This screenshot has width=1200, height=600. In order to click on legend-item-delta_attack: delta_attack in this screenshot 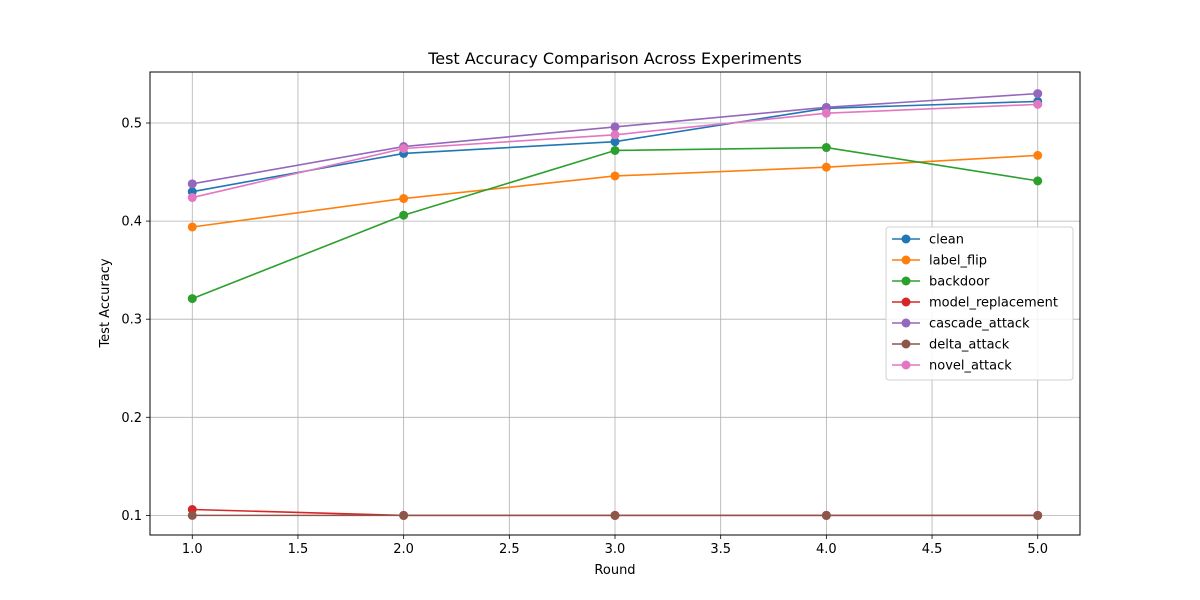, I will do `click(951, 345)`.